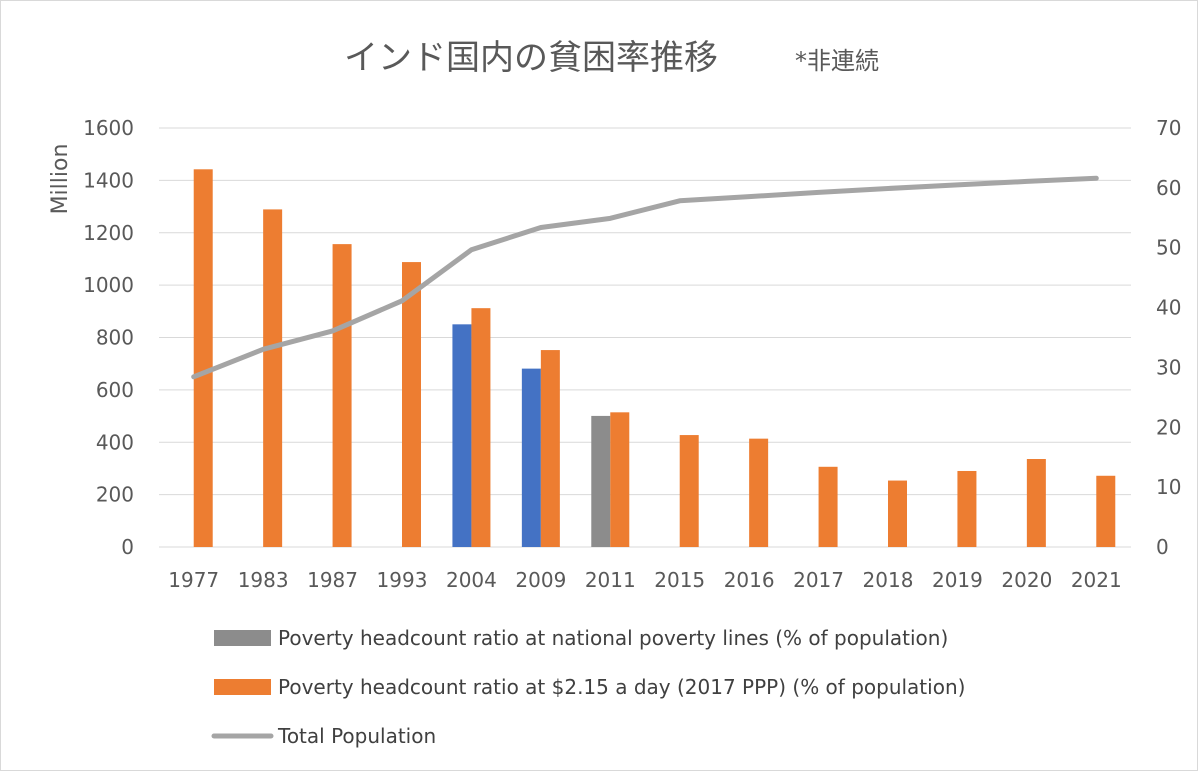  What do you see at coordinates (818, 580) in the screenshot?
I see `x-tick-label: 2017` at bounding box center [818, 580].